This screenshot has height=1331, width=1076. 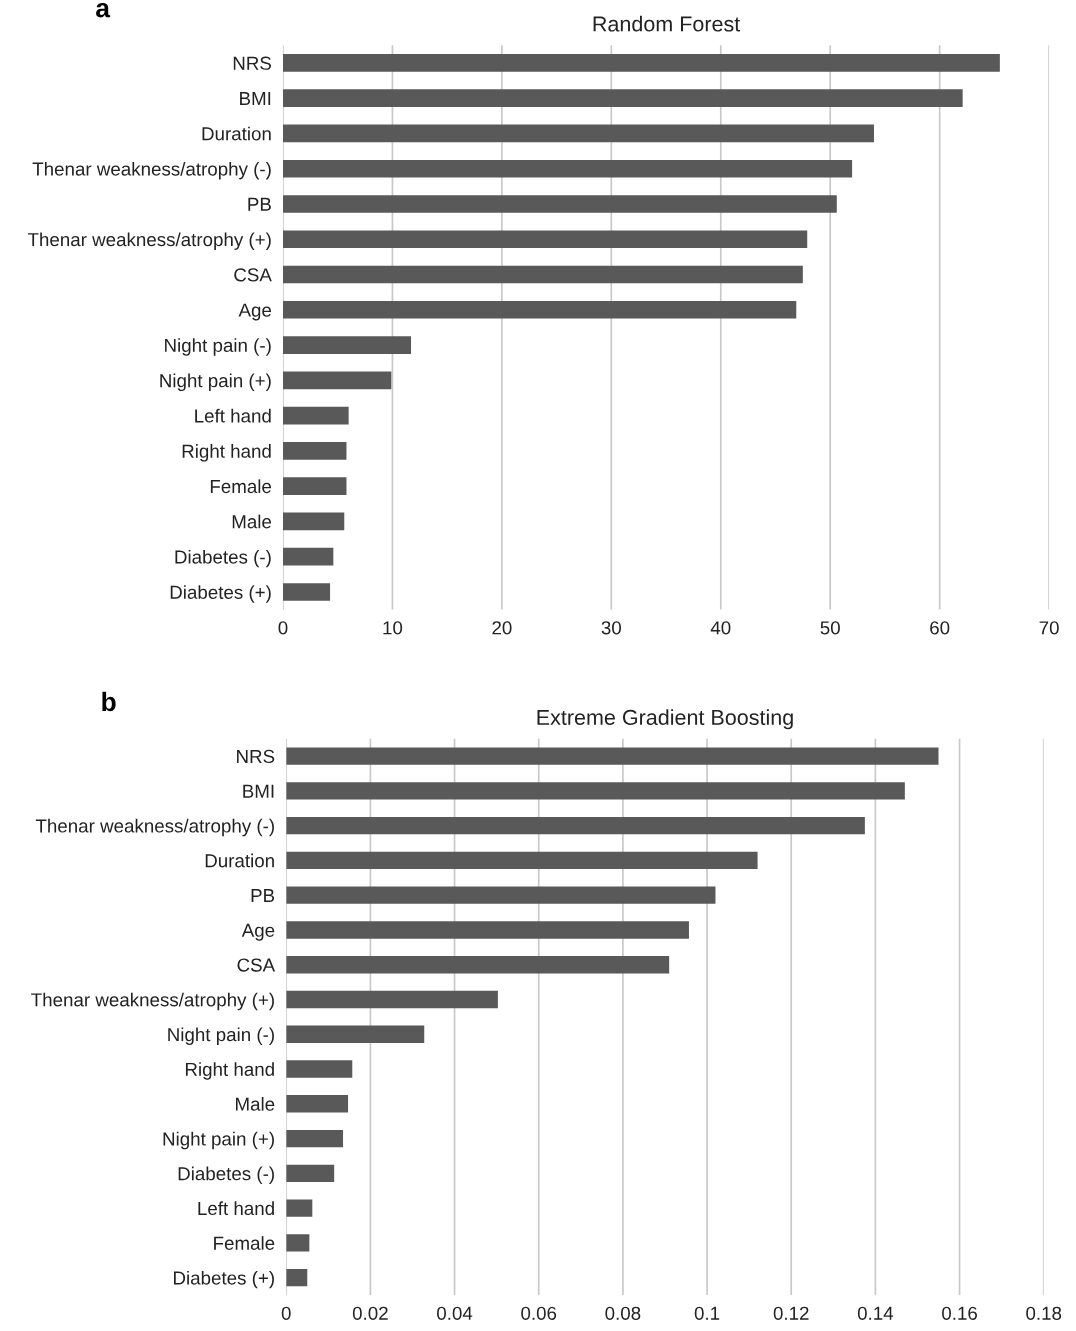 I want to click on chart-title: Extreme Gradient Boosting, so click(x=665, y=719).